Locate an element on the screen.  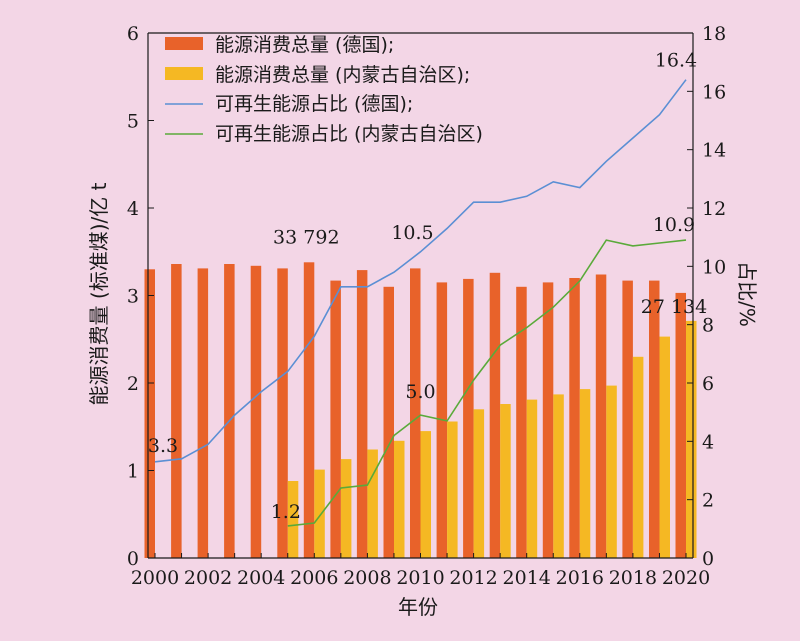
bar-nm-2011 is located at coordinates (452, 489).